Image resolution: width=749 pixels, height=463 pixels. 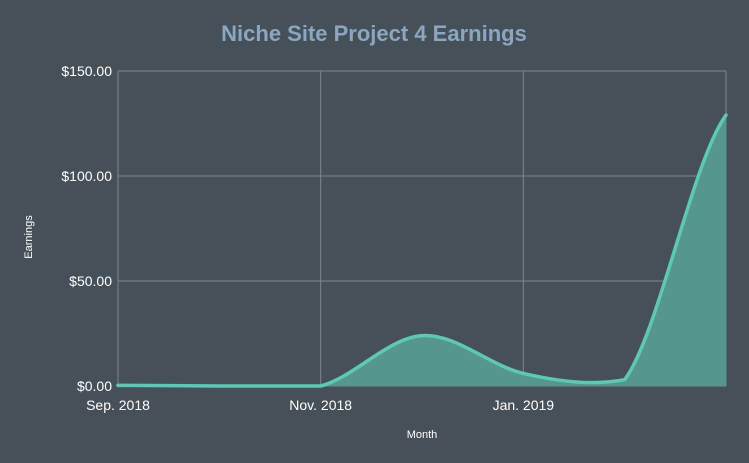 I want to click on x-tick-label: Jan. 2019, so click(x=524, y=405).